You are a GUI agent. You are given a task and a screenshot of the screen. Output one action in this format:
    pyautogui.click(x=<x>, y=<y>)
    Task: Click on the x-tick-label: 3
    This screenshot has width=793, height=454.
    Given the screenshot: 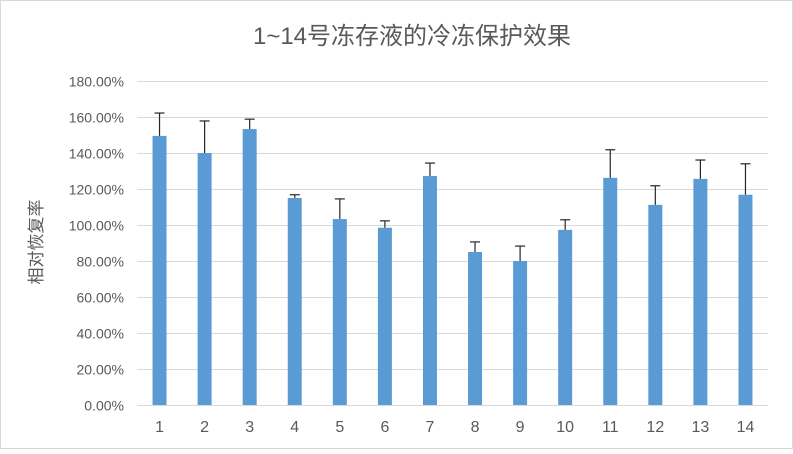 What is the action you would take?
    pyautogui.click(x=249, y=427)
    